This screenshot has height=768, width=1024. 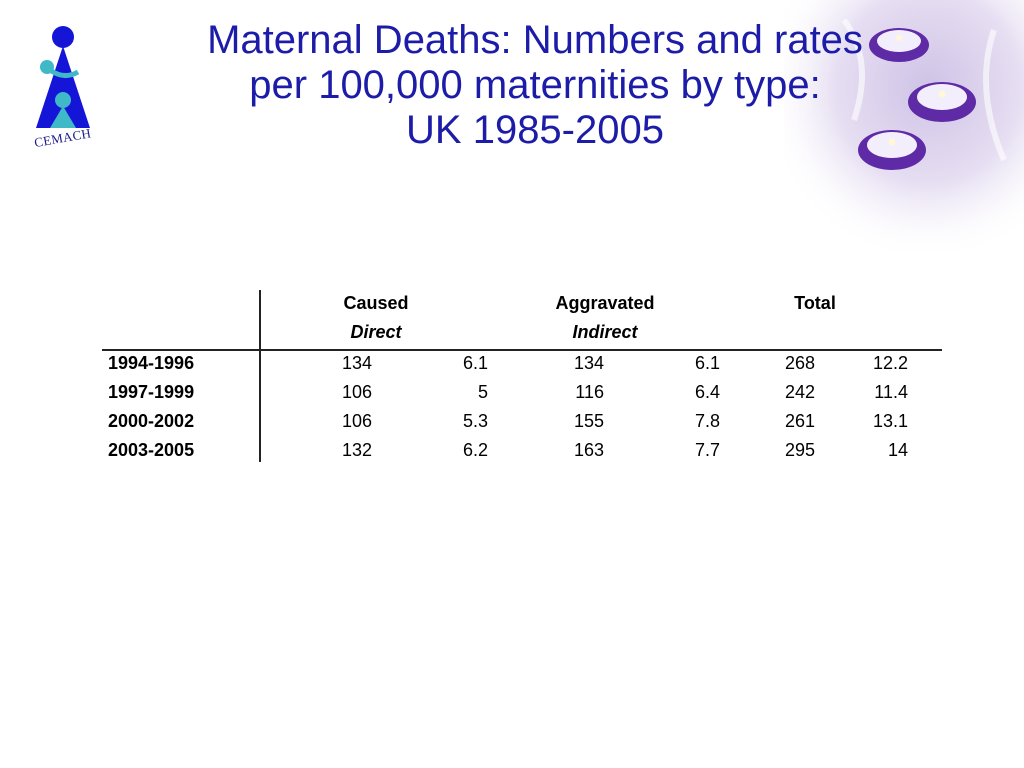 I want to click on header-indirect: Indirect, so click(x=605, y=332).